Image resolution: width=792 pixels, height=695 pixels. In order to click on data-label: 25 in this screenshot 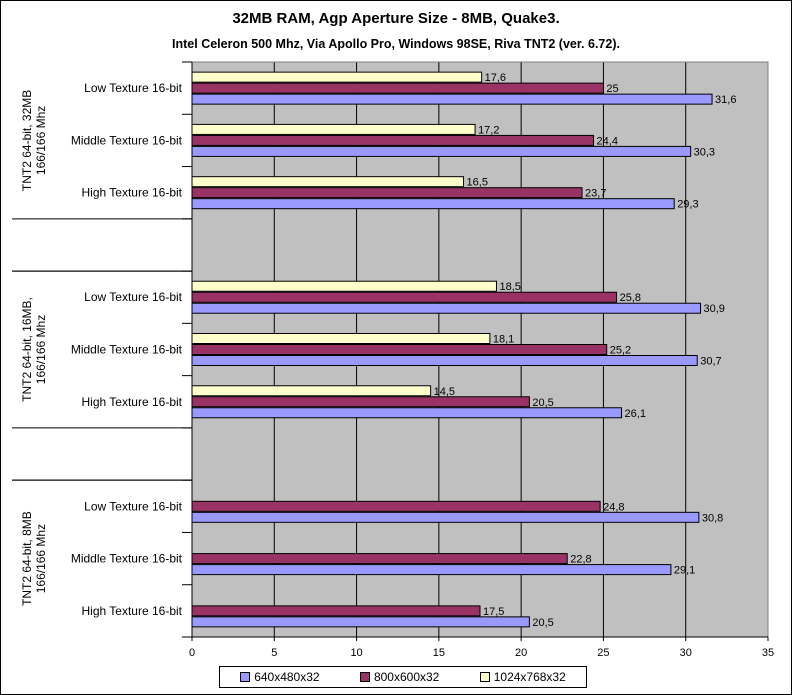, I will do `click(612, 89)`.